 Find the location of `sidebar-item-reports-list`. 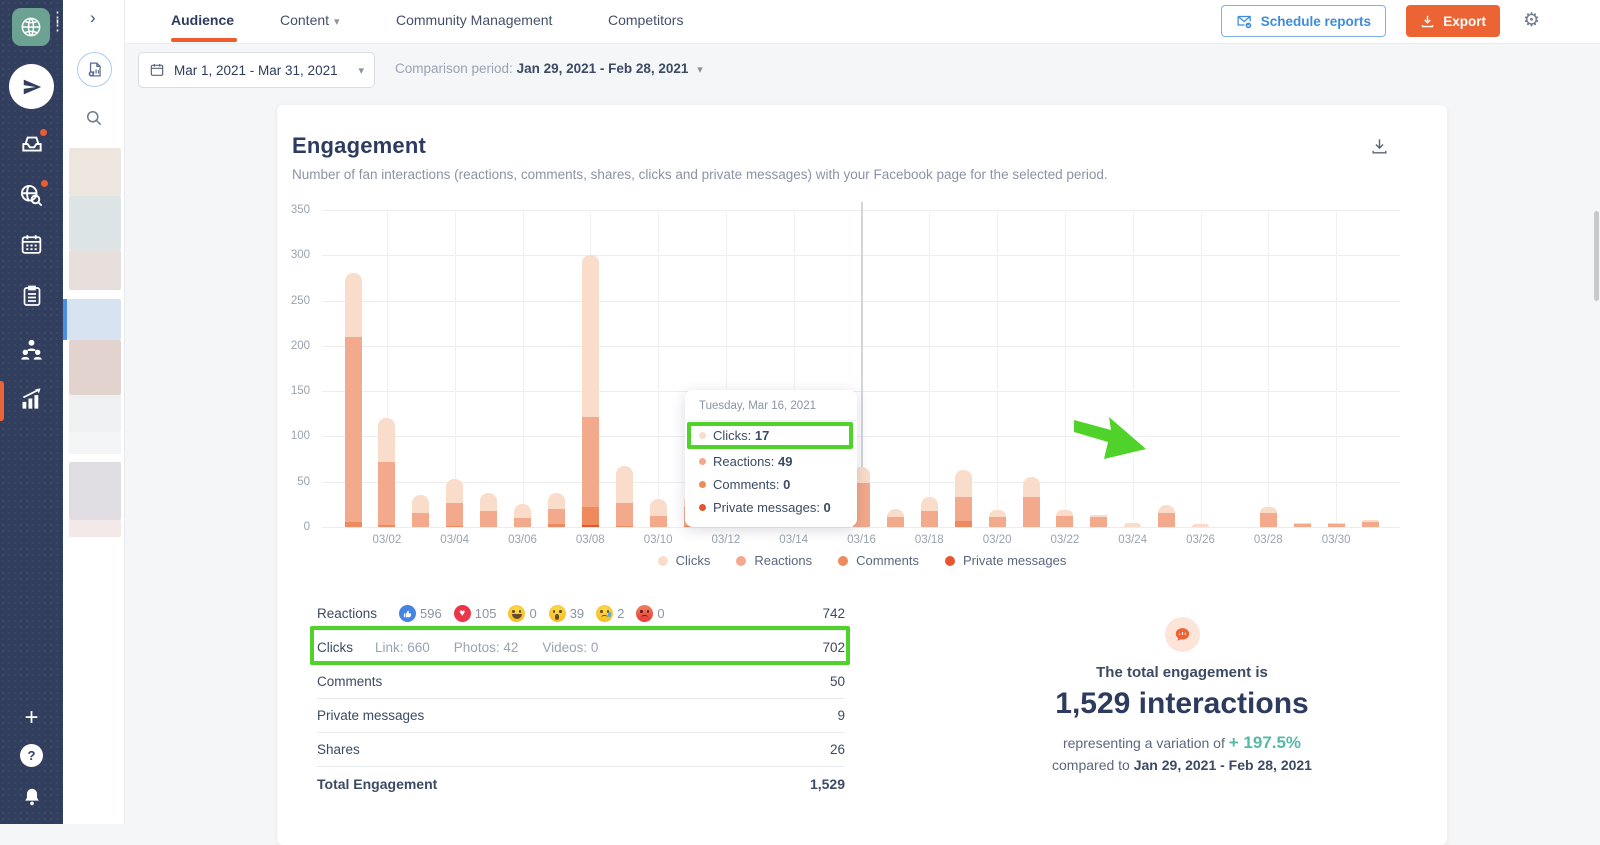

sidebar-item-reports-list is located at coordinates (31, 296).